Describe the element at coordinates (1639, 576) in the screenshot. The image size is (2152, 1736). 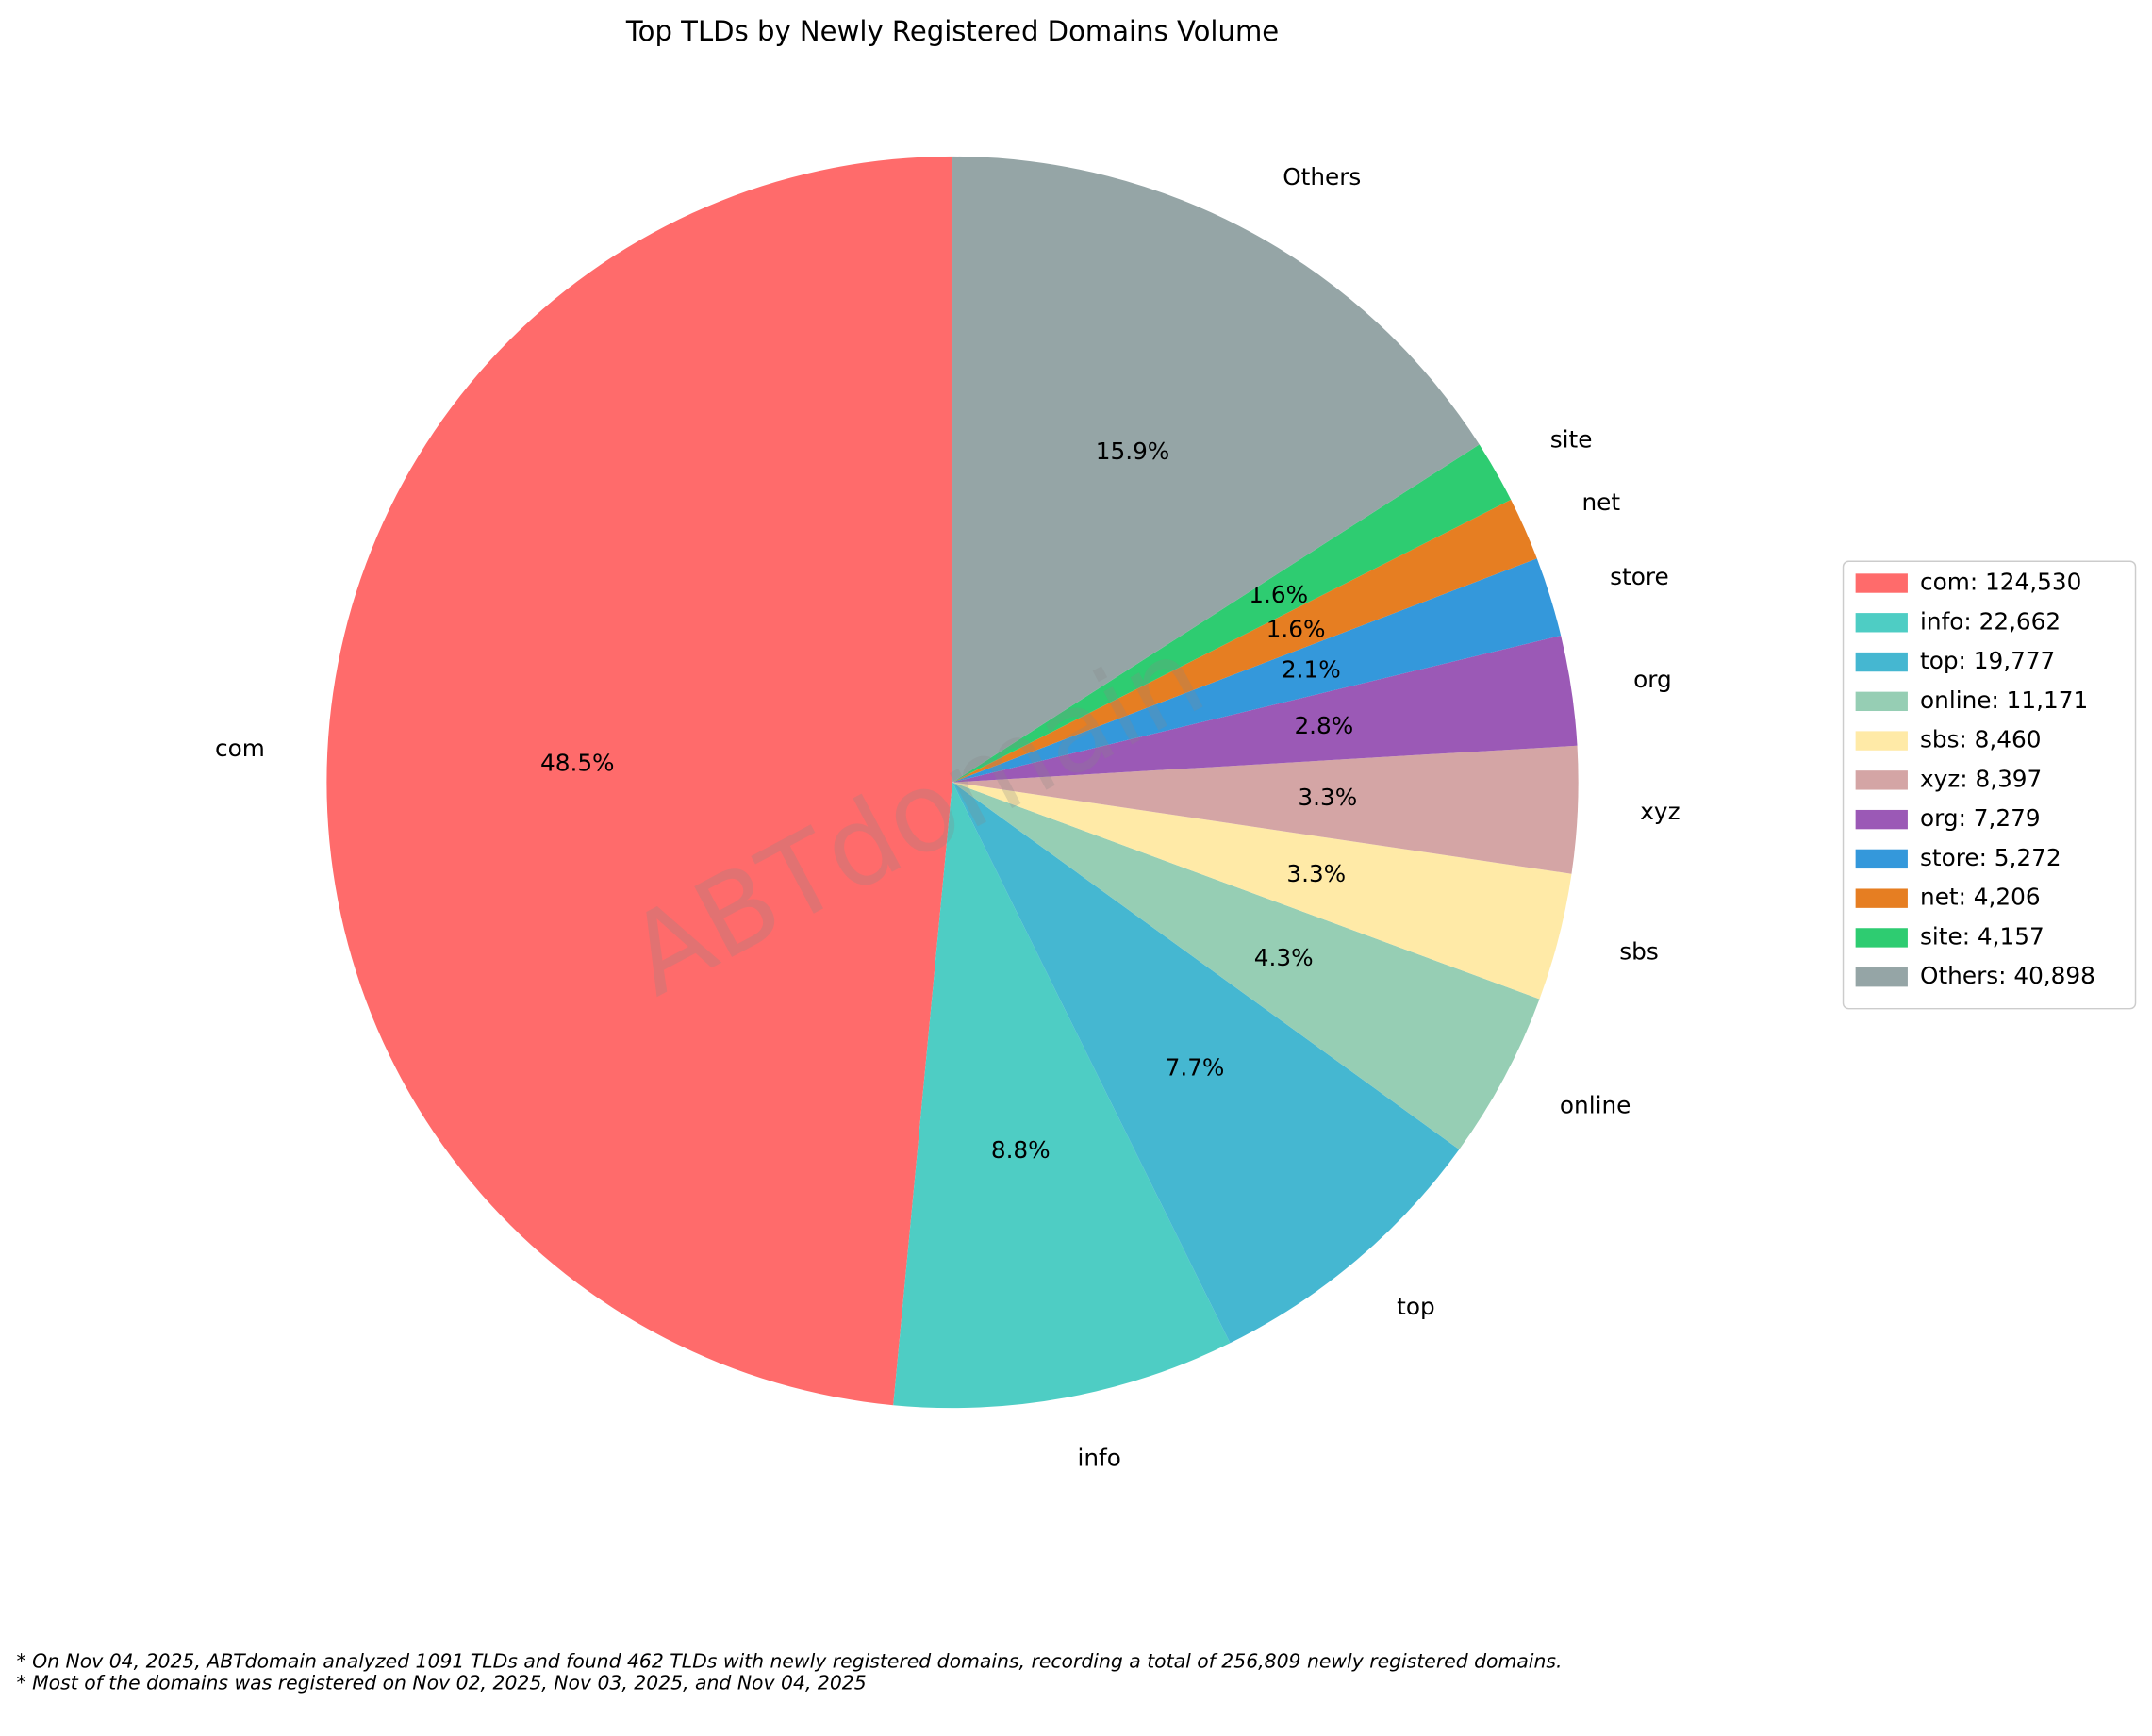
I see `slice-label: store` at that location.